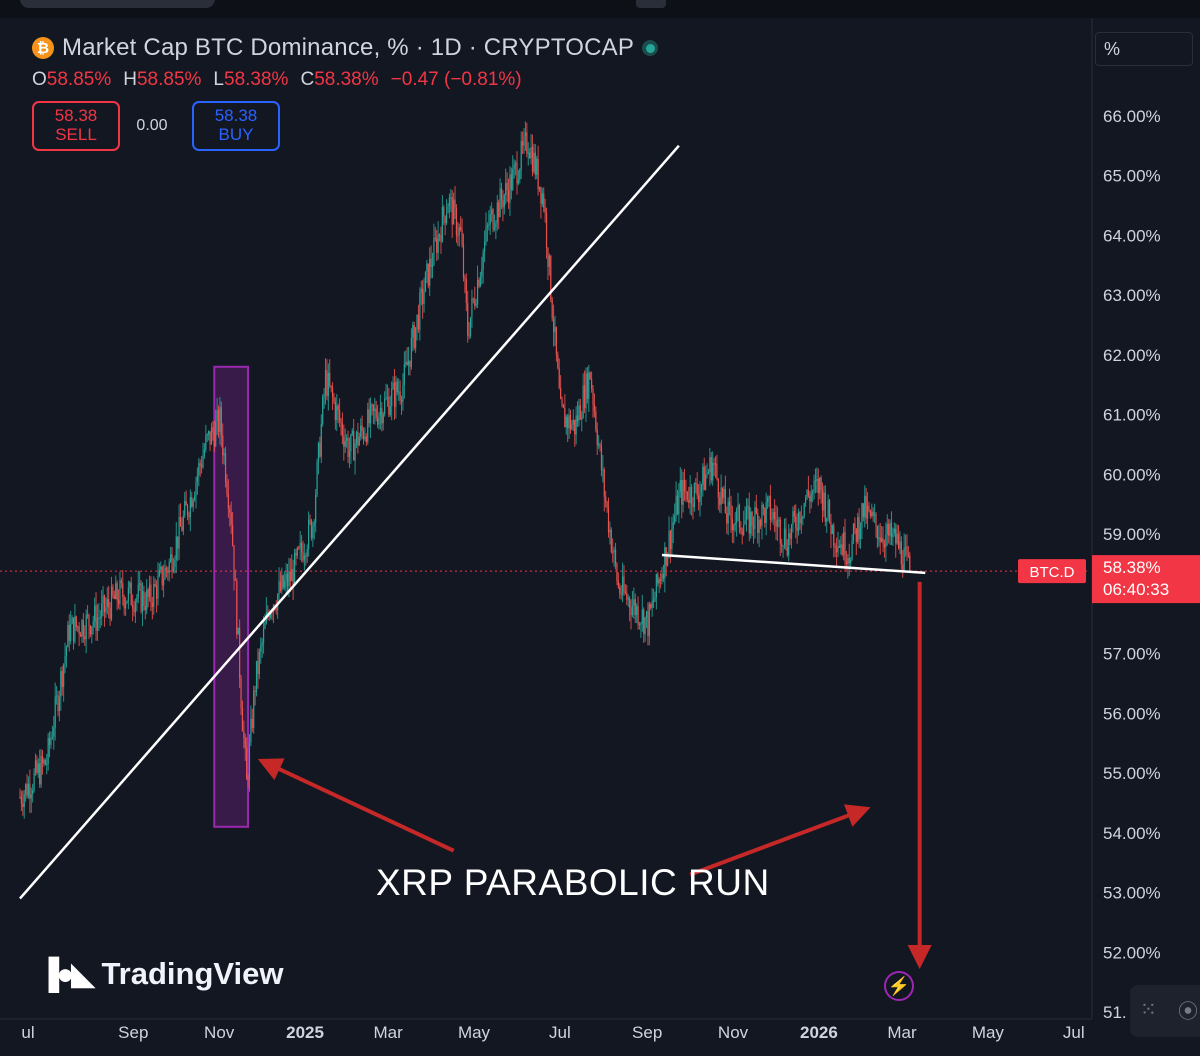 This screenshot has width=1200, height=1056. Describe the element at coordinates (236, 134) in the screenshot. I see `buy-label: BUY` at that location.